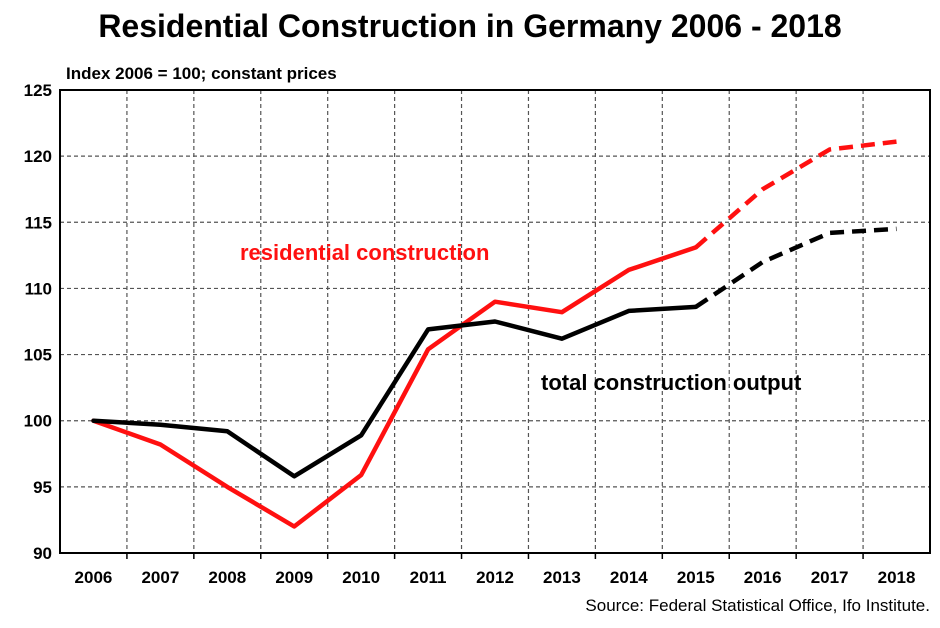 Image resolution: width=940 pixels, height=628 pixels. What do you see at coordinates (42, 487) in the screenshot?
I see `y-tick-label: 95` at bounding box center [42, 487].